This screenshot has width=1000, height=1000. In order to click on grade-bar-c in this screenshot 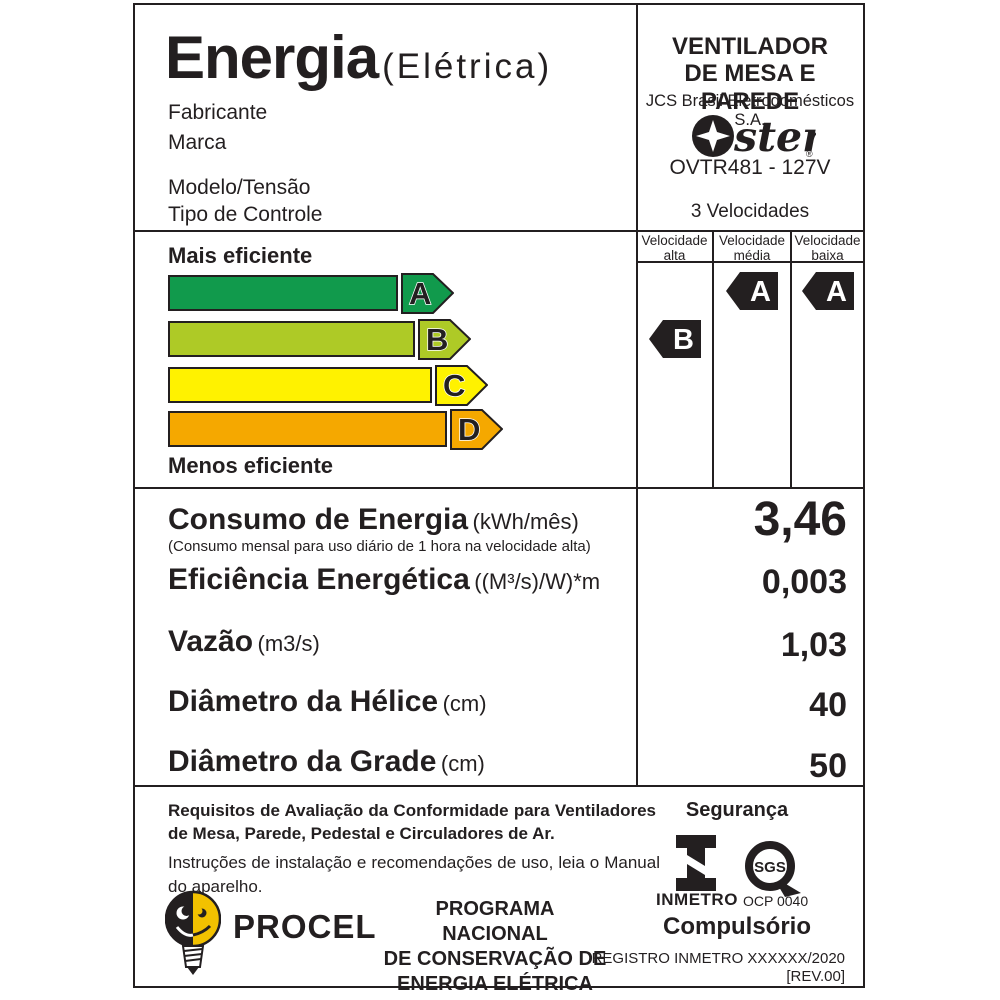, I will do `click(300, 385)`.